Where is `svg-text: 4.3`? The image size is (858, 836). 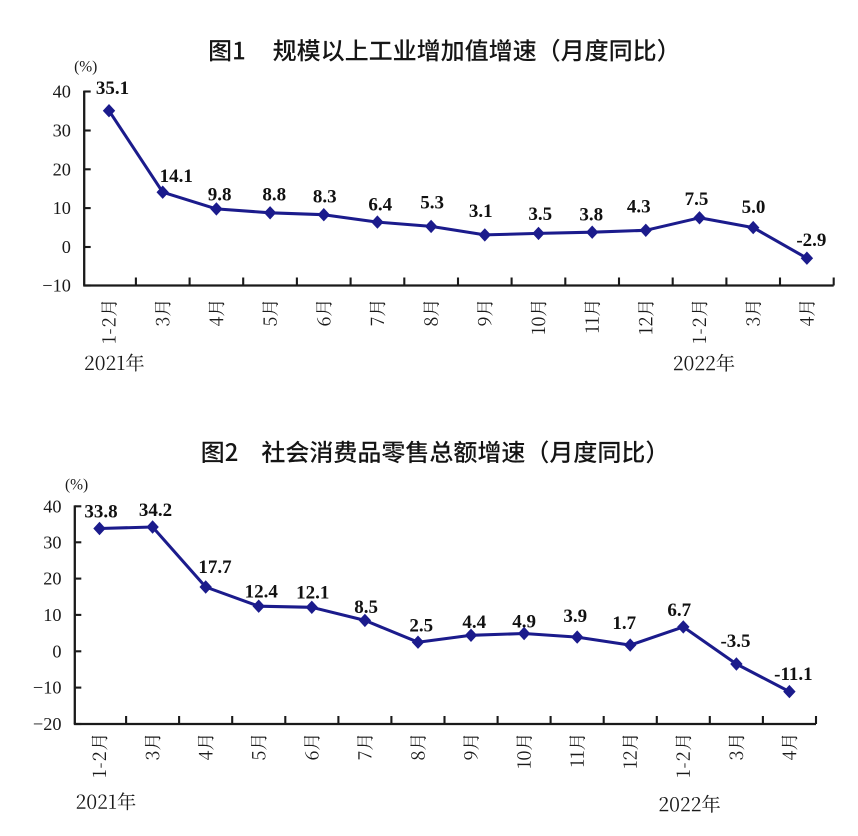
svg-text: 4.3 is located at coordinates (639, 207).